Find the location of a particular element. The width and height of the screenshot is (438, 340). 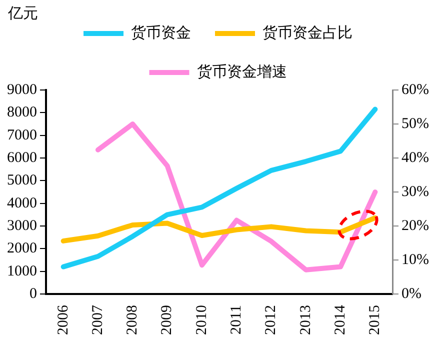

y2-tick-label: 60% is located at coordinates (416, 90).